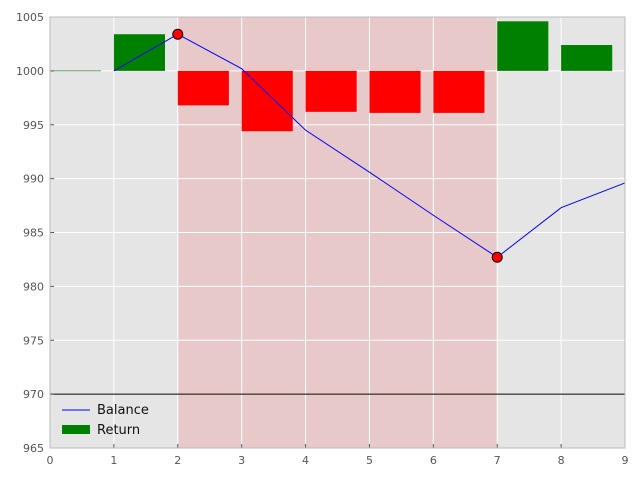  I want to click on y-tick-label: 1000, so click(30, 71).